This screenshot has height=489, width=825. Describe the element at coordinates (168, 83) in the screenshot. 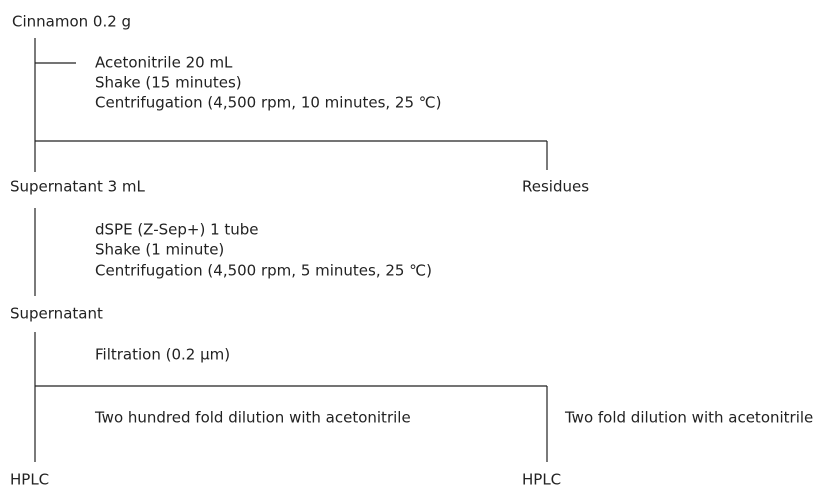

I see `step-text: Shake (15 minutes)` at that location.